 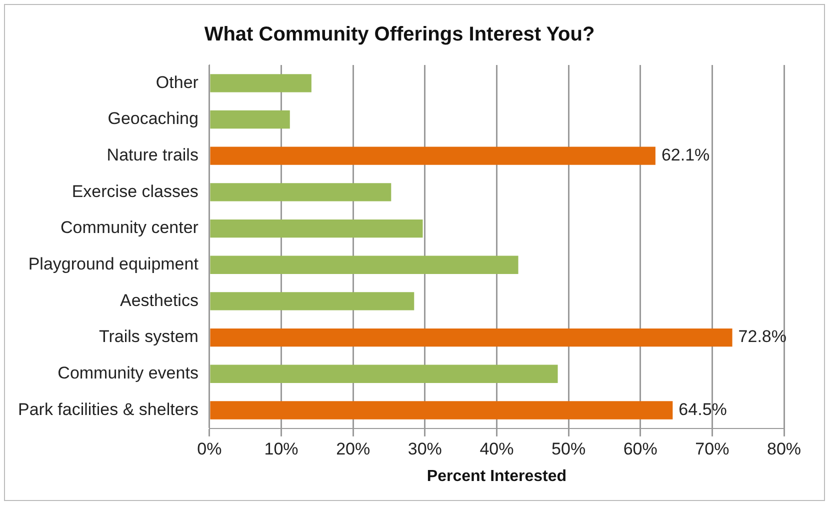 I want to click on y-tick-label: Geocaching, so click(x=153, y=118).